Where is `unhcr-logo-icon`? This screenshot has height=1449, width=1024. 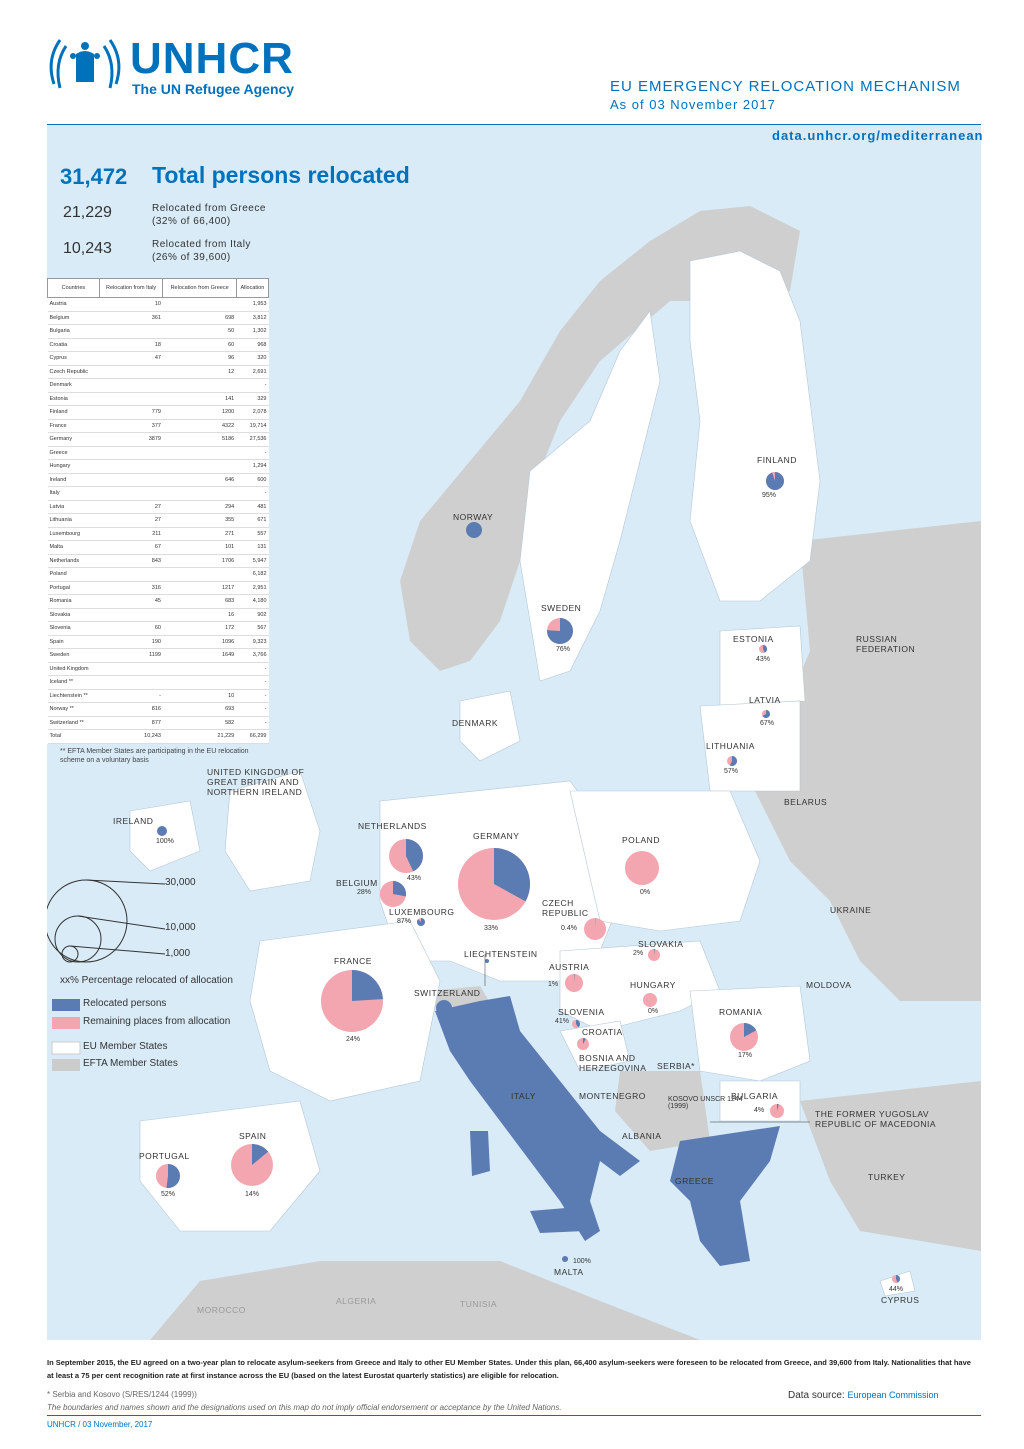
unhcr-logo-icon is located at coordinates (85, 64).